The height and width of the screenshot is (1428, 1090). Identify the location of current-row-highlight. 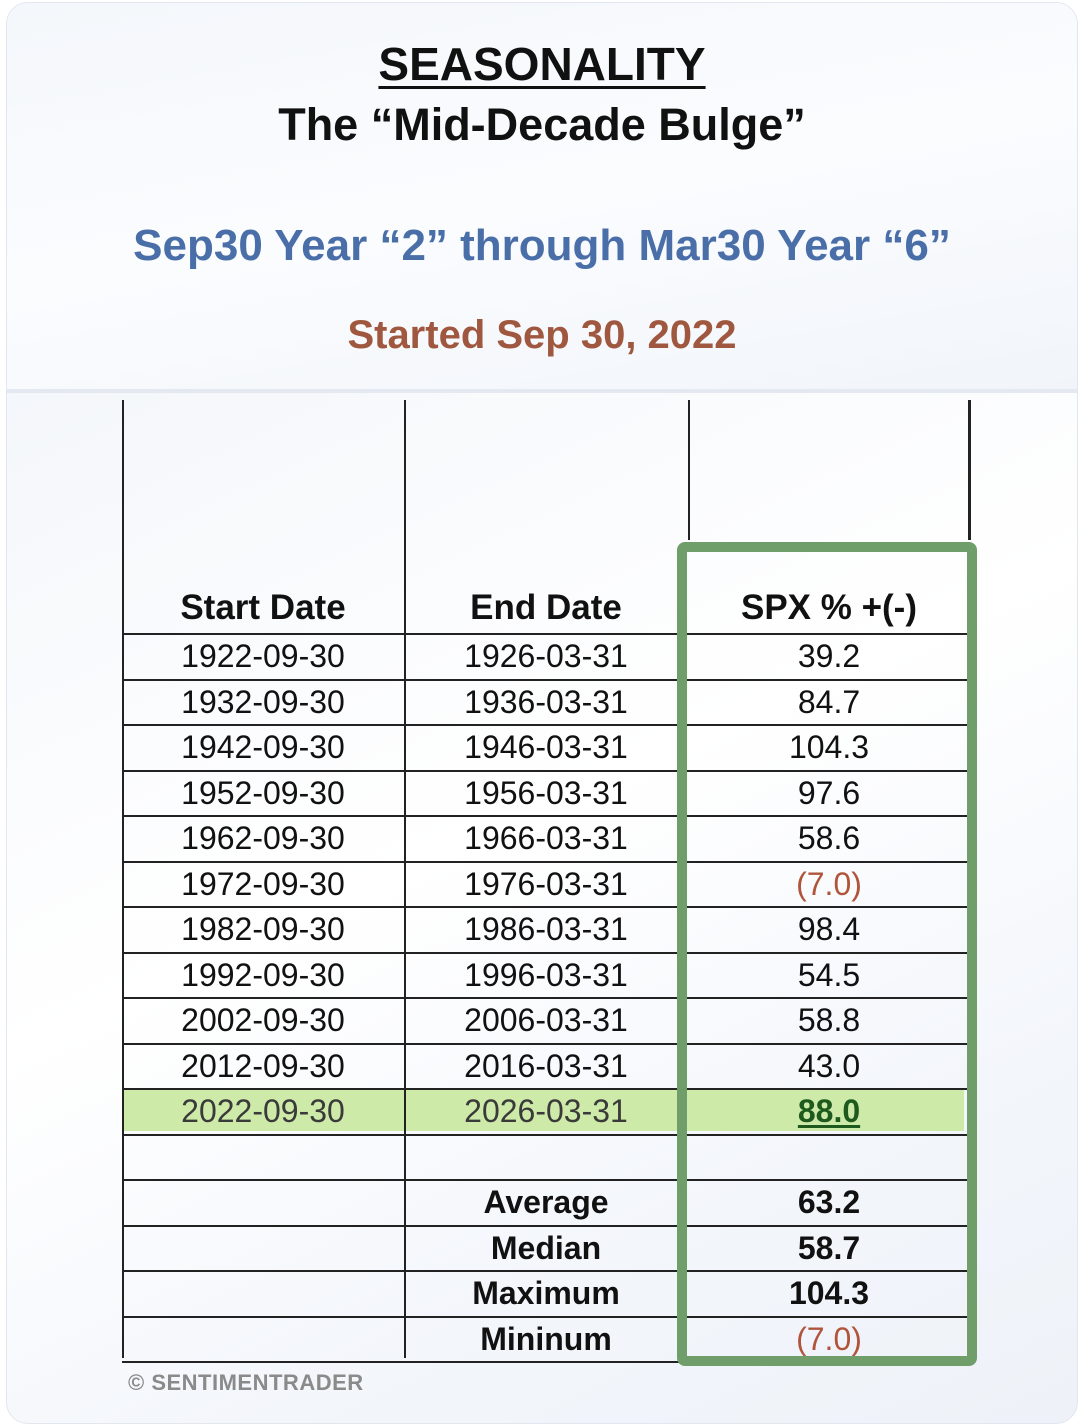
(543, 1110).